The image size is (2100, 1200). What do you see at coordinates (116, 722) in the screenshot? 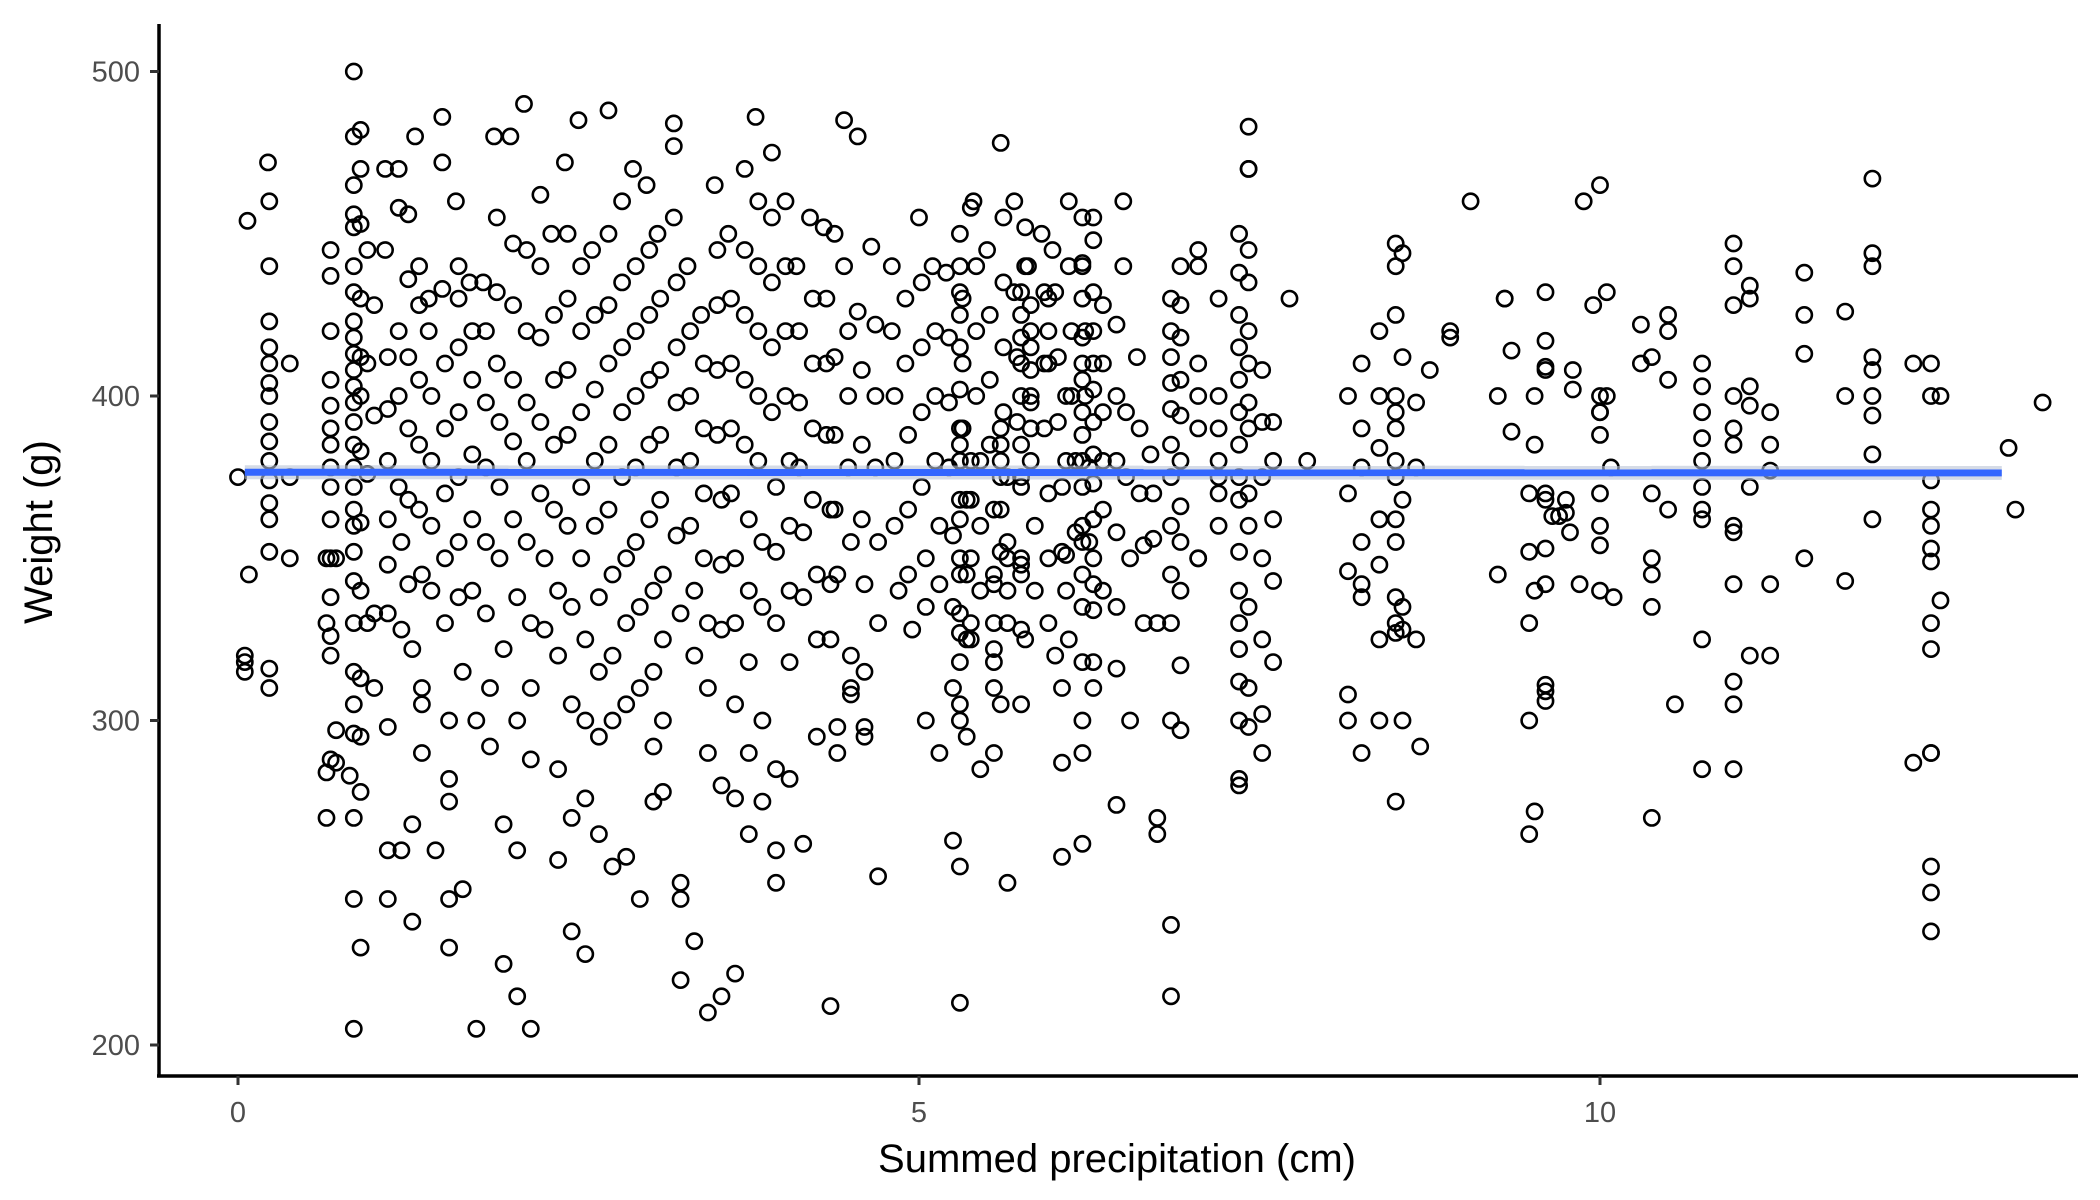
I see `y-tick-label: 300` at bounding box center [116, 722].